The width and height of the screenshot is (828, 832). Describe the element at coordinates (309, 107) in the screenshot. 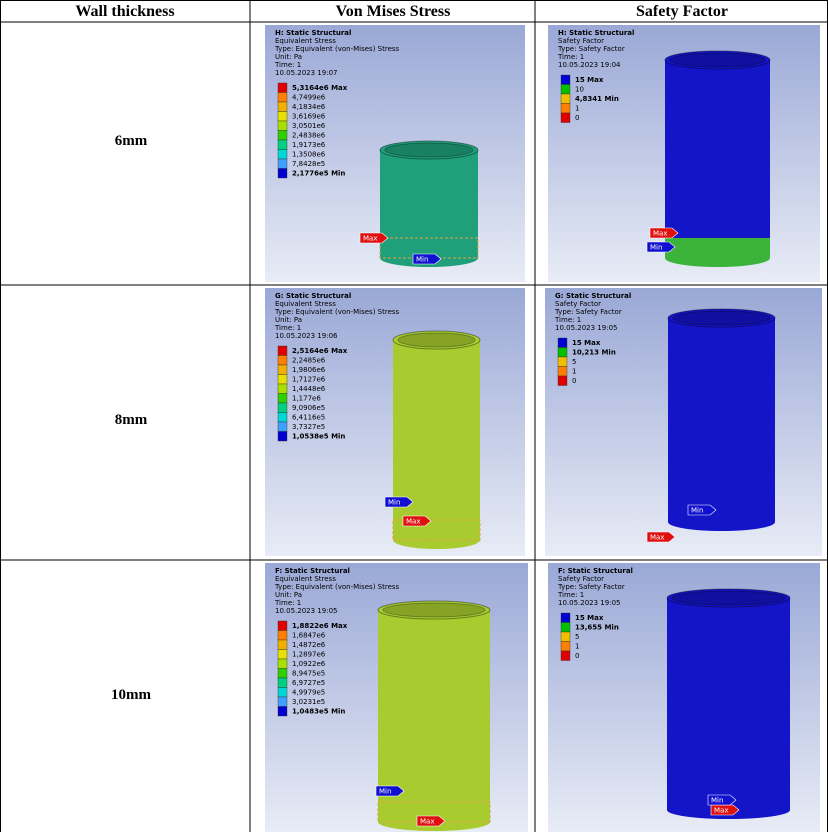

I see `legend-label: 4,1834e6` at that location.